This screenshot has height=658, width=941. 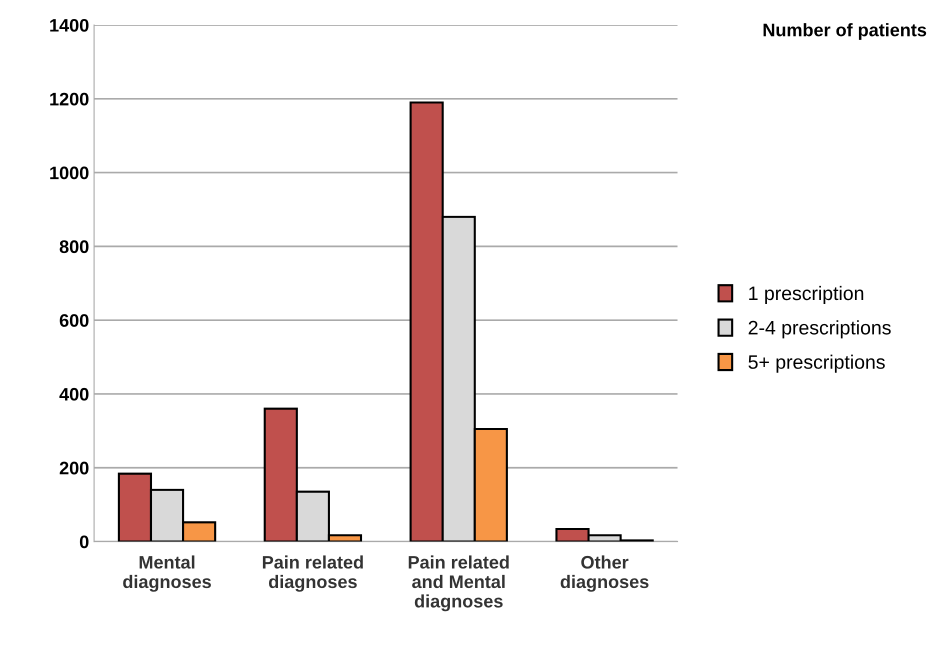 I want to click on x-tick-label: Pain related diagnoses, so click(x=312, y=573).